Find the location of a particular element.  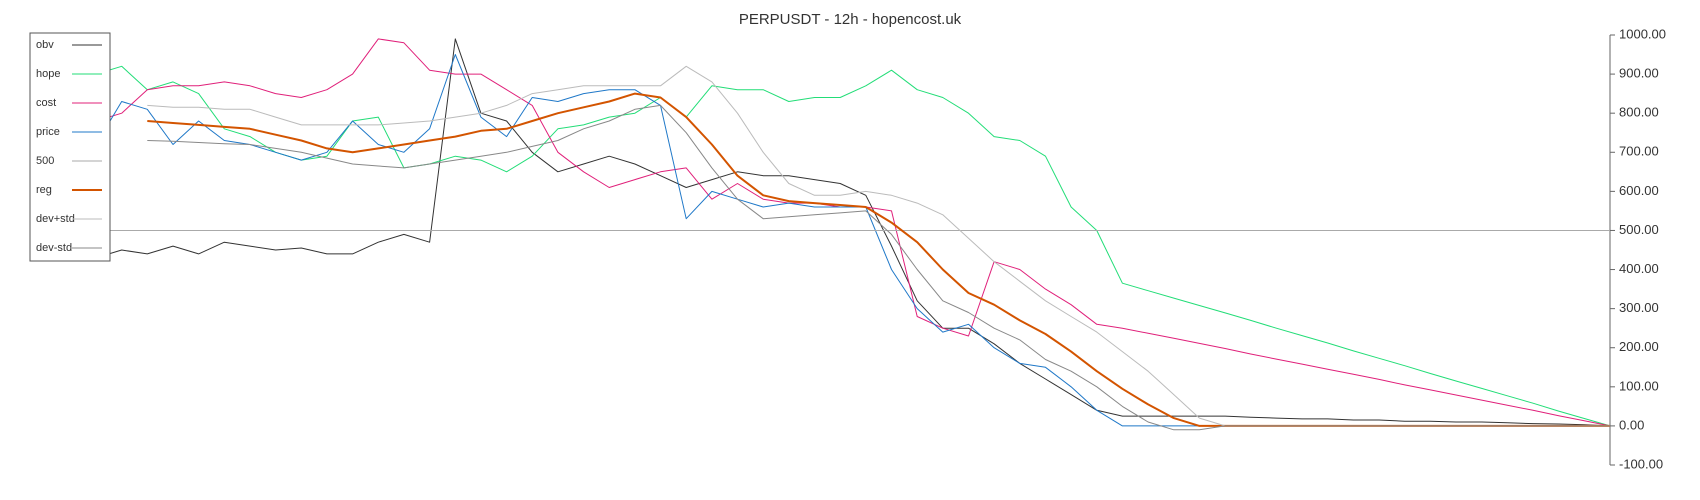

y-tick-label: 500.00 is located at coordinates (1639, 229).